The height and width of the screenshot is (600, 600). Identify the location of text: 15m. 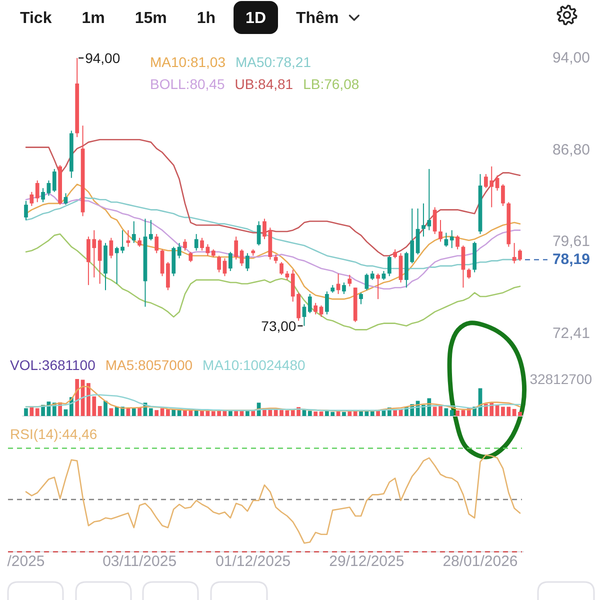
(150, 18).